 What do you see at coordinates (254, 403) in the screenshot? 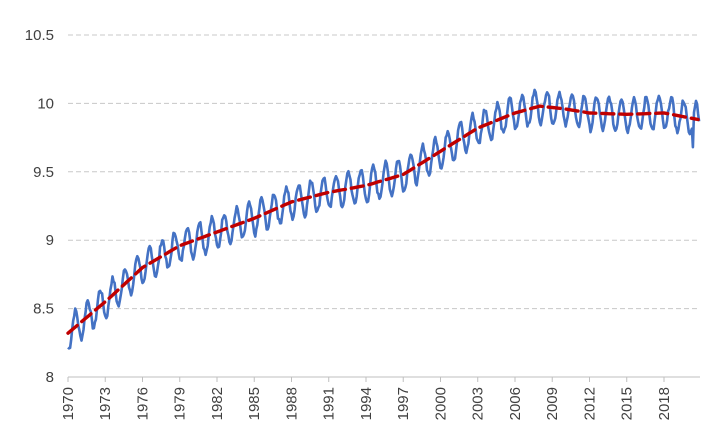
I see `x-tick-label: 1985` at bounding box center [254, 403].